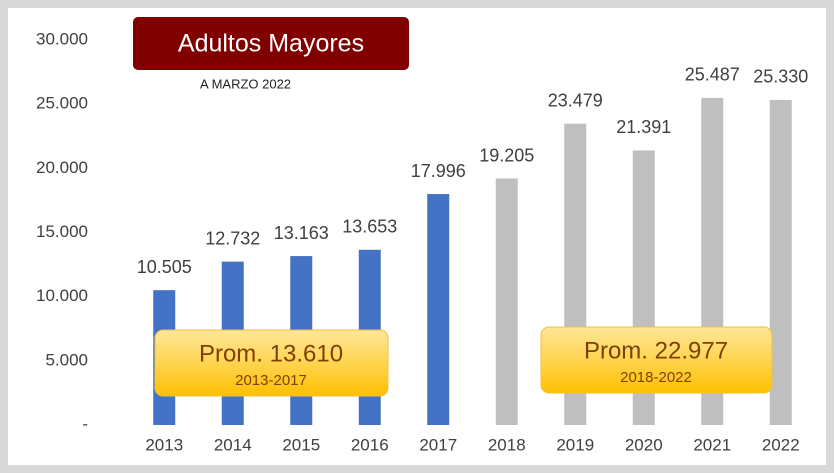 The image size is (834, 473). Describe the element at coordinates (575, 444) in the screenshot. I see `x-tick-label: 2019` at that location.